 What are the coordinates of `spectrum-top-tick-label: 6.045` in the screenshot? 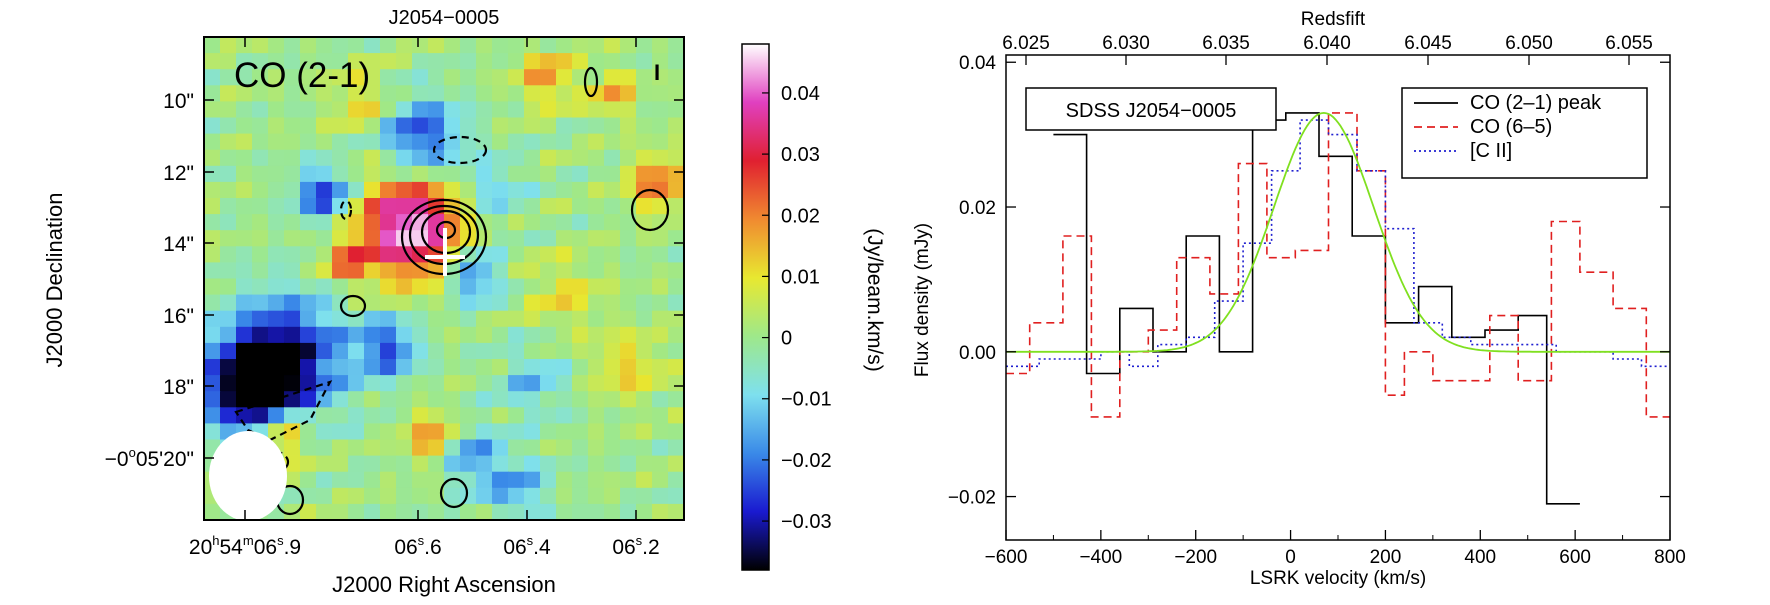 It's located at (1428, 43).